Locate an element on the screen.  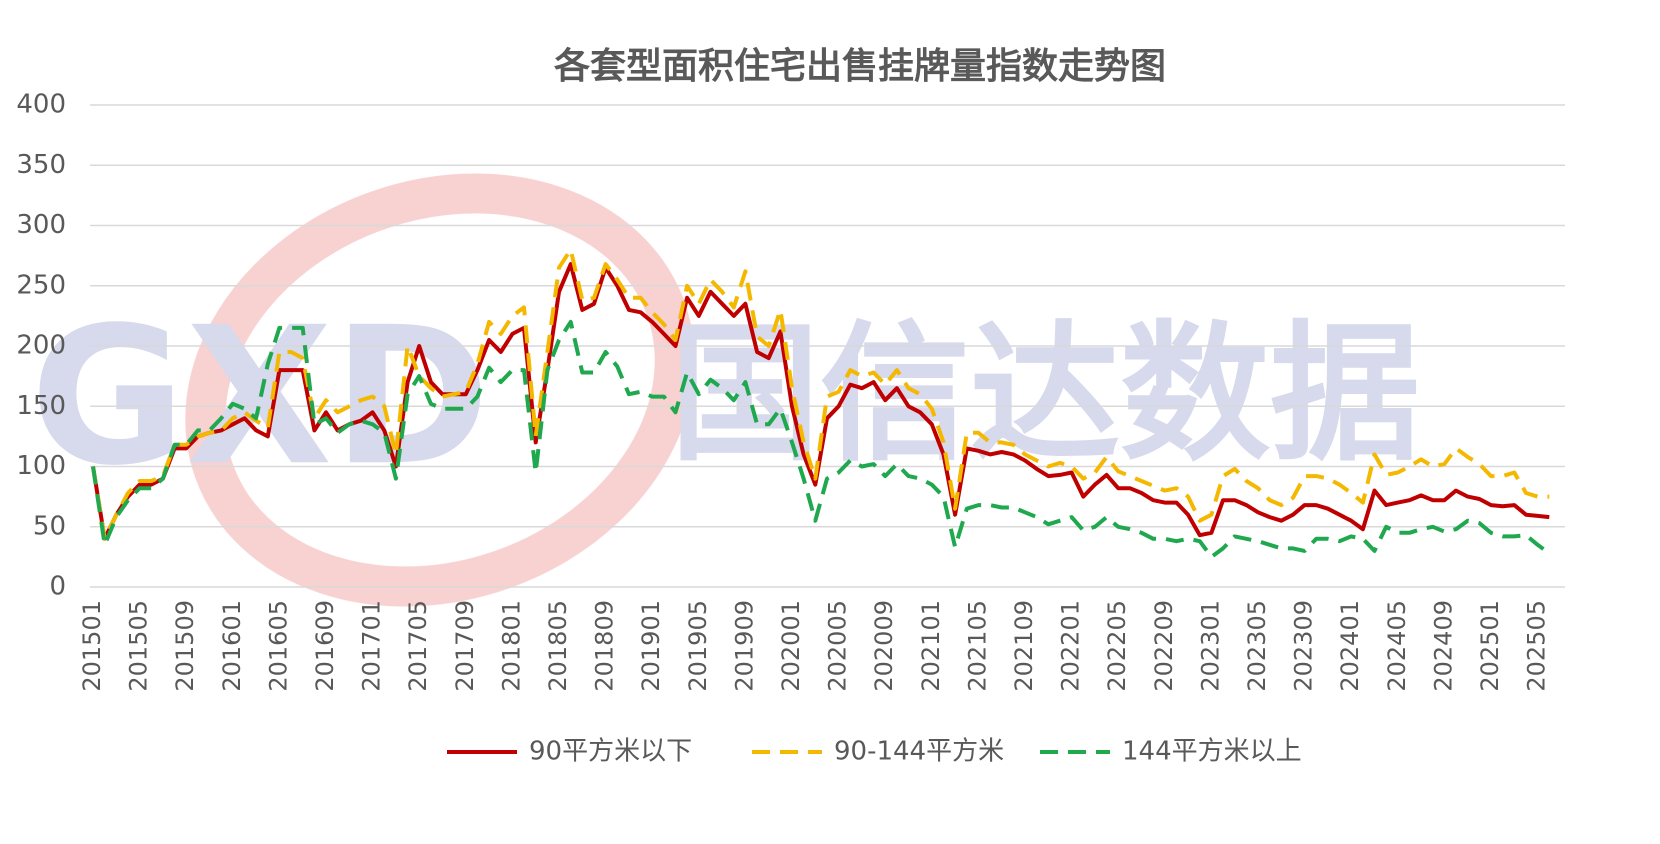
legend-label: 90-144平方米 is located at coordinates (919, 752).